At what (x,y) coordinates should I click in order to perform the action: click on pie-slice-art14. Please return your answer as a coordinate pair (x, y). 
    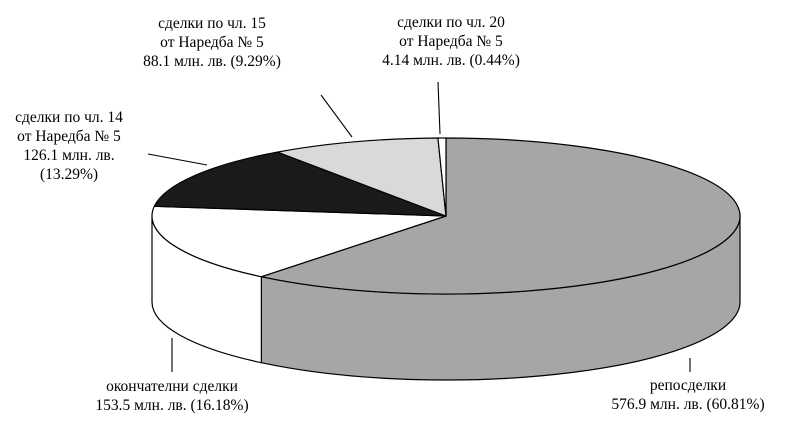
    Looking at the image, I should click on (300, 184).